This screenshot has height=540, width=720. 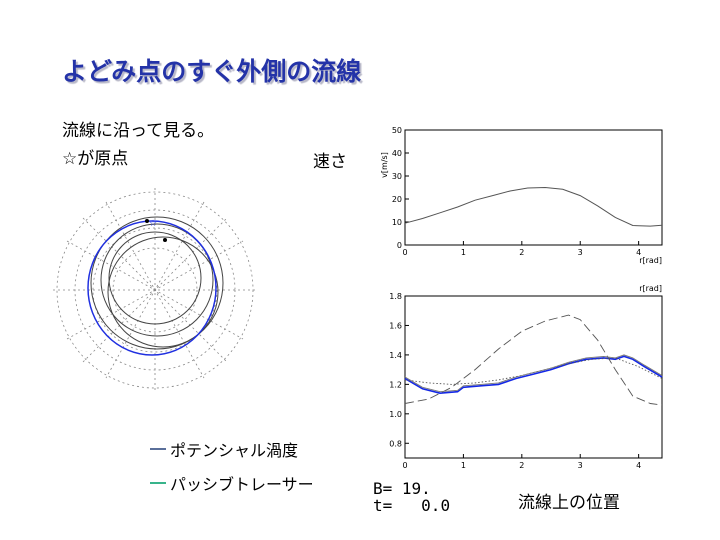 I want to click on param-t-value: 0.0, so click(x=436, y=505).